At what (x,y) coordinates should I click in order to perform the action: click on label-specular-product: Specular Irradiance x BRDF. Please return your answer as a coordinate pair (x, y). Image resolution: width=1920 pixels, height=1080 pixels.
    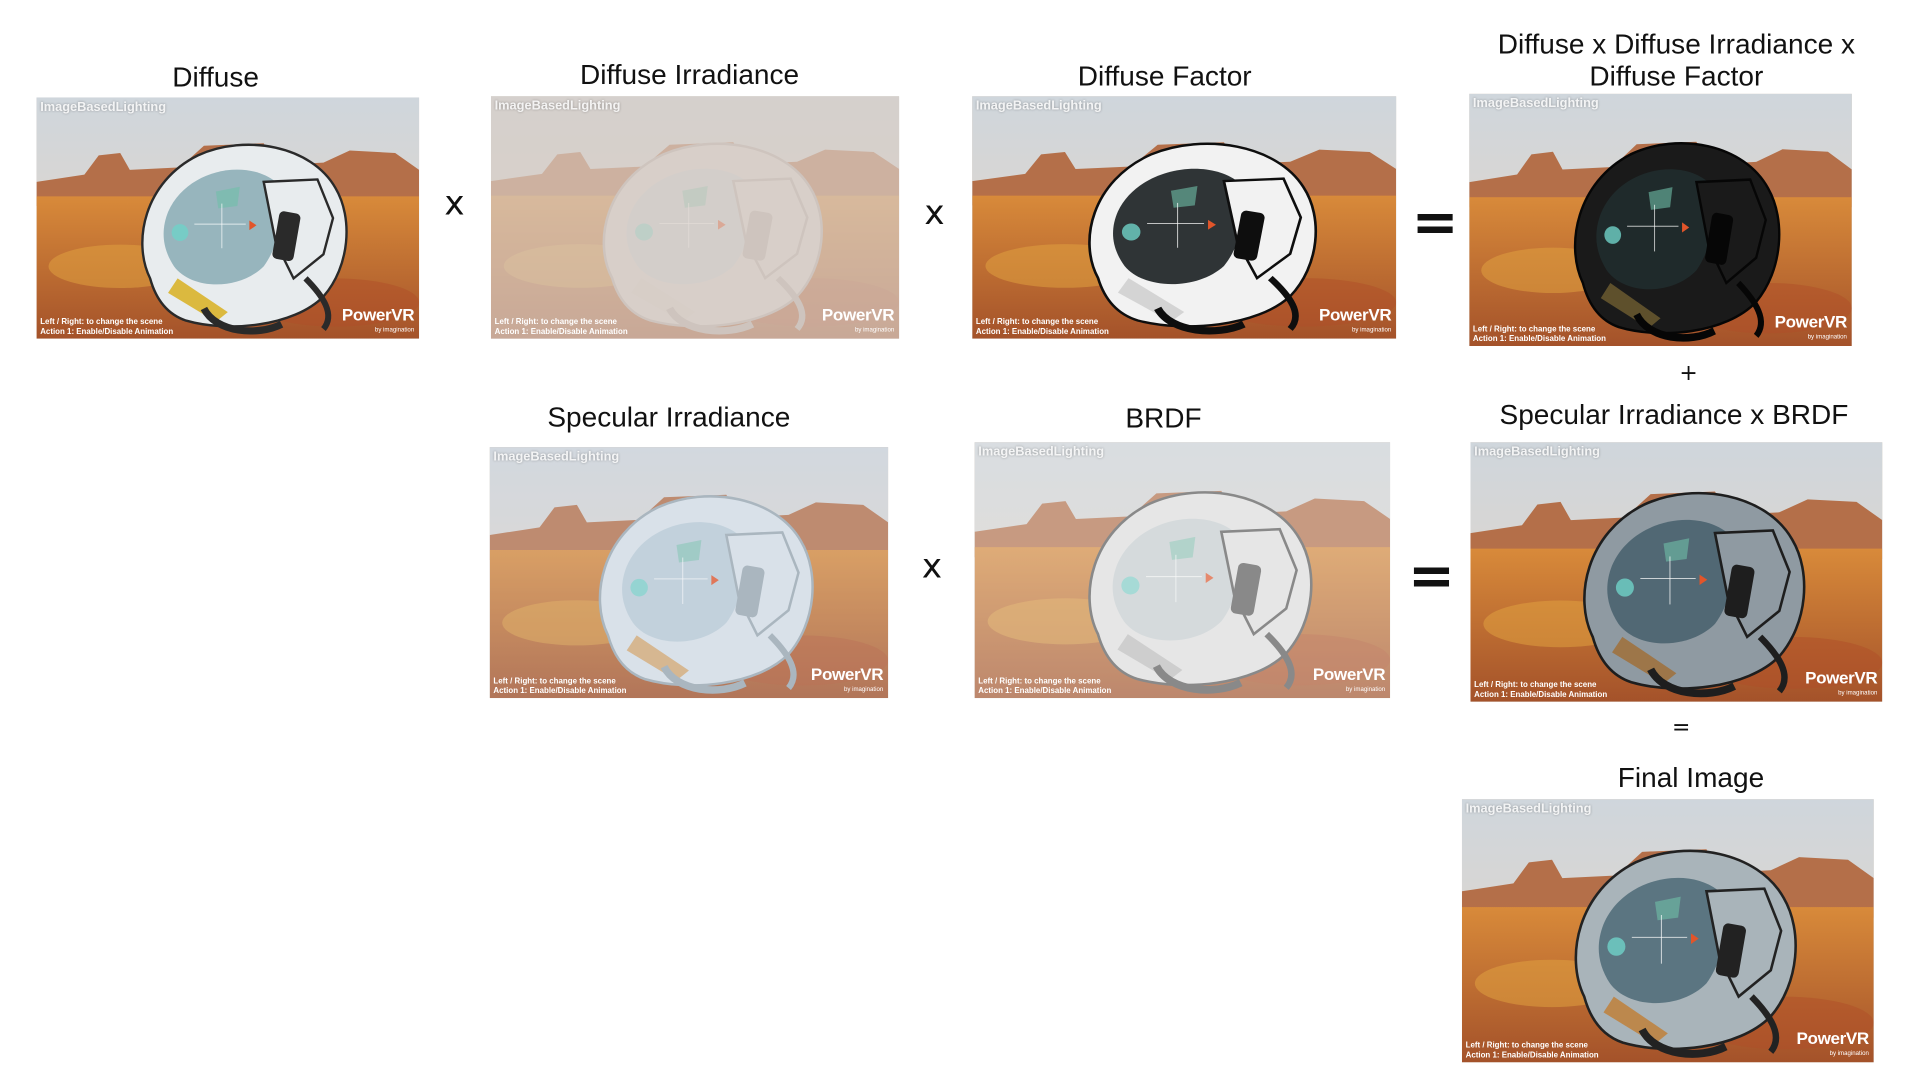
    Looking at the image, I should click on (1674, 414).